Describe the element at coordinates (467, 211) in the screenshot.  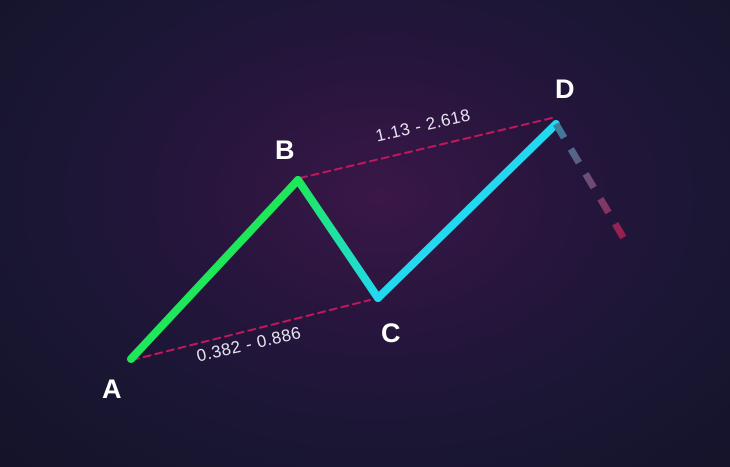
I see `leg-cd` at that location.